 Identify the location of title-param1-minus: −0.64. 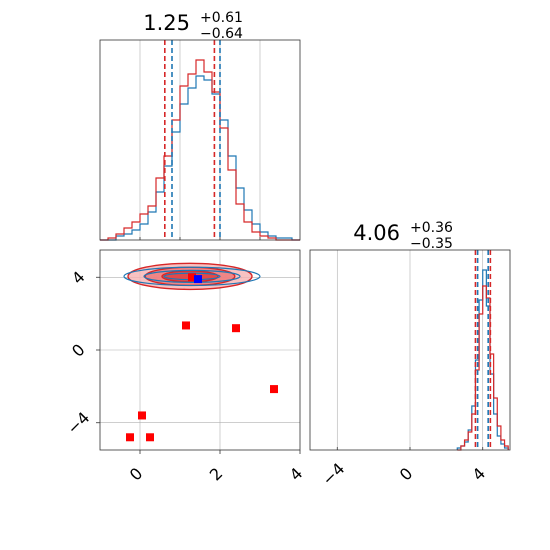
(221, 34).